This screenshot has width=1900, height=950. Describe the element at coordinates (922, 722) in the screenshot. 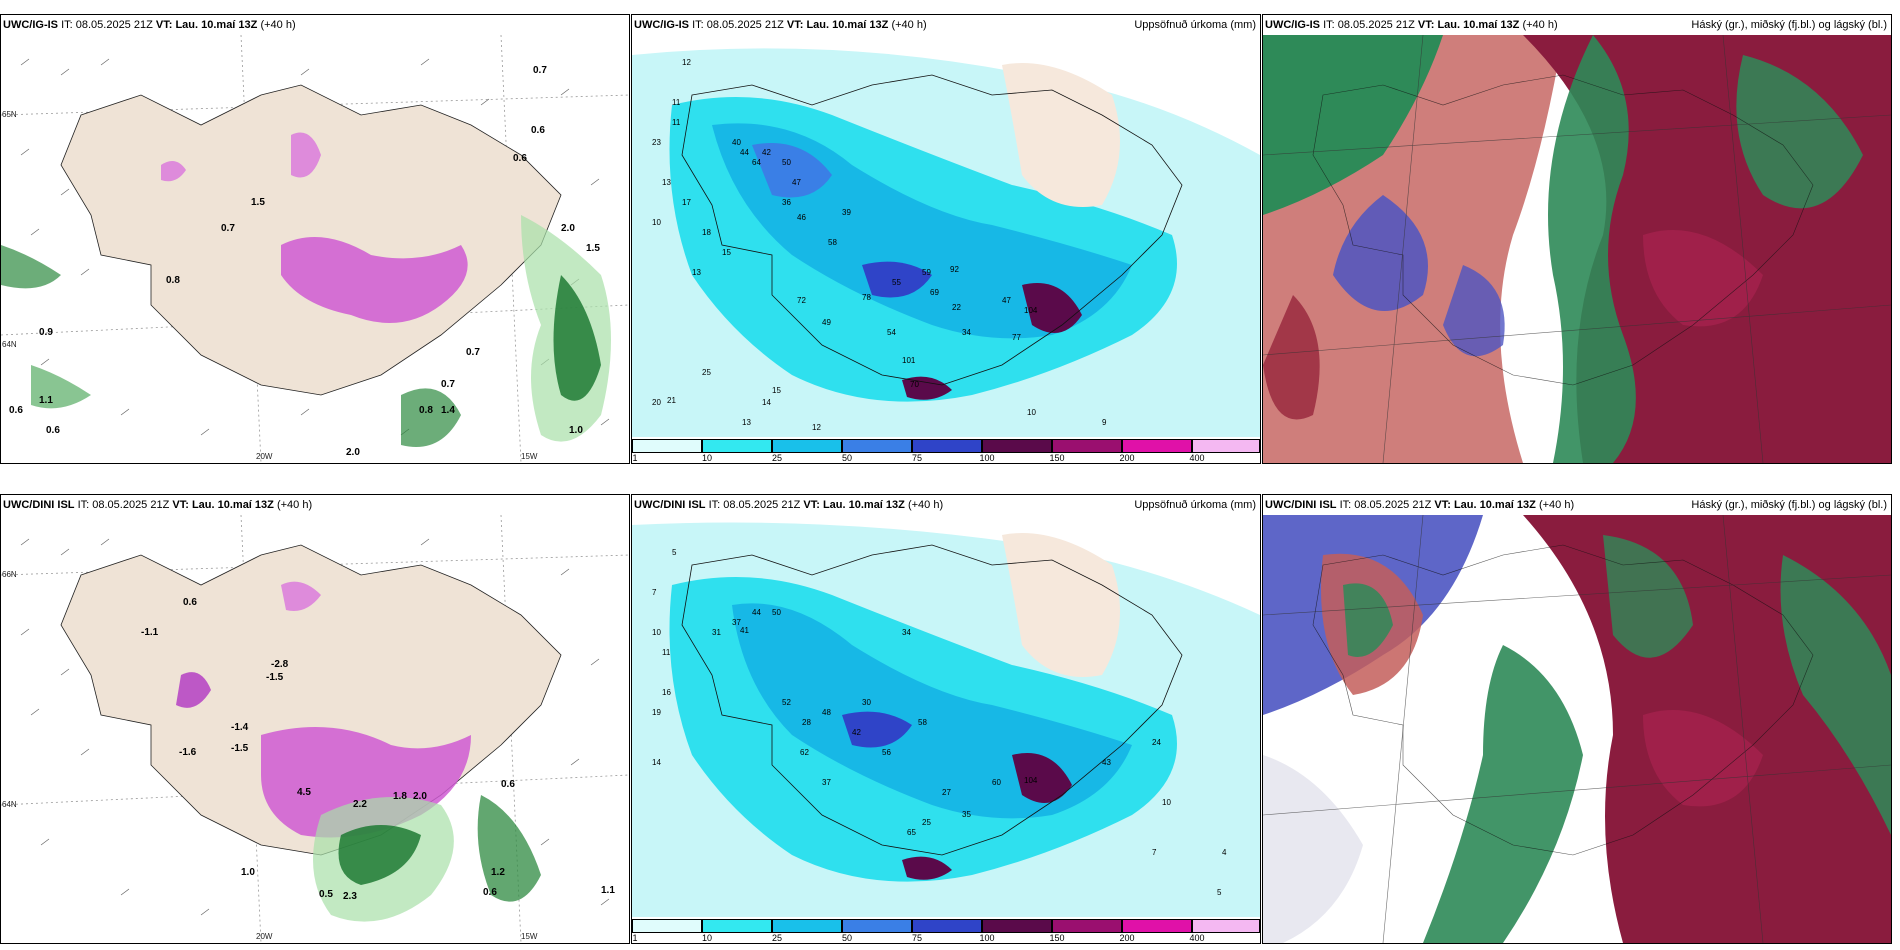

I see `svg-text: 58` at that location.